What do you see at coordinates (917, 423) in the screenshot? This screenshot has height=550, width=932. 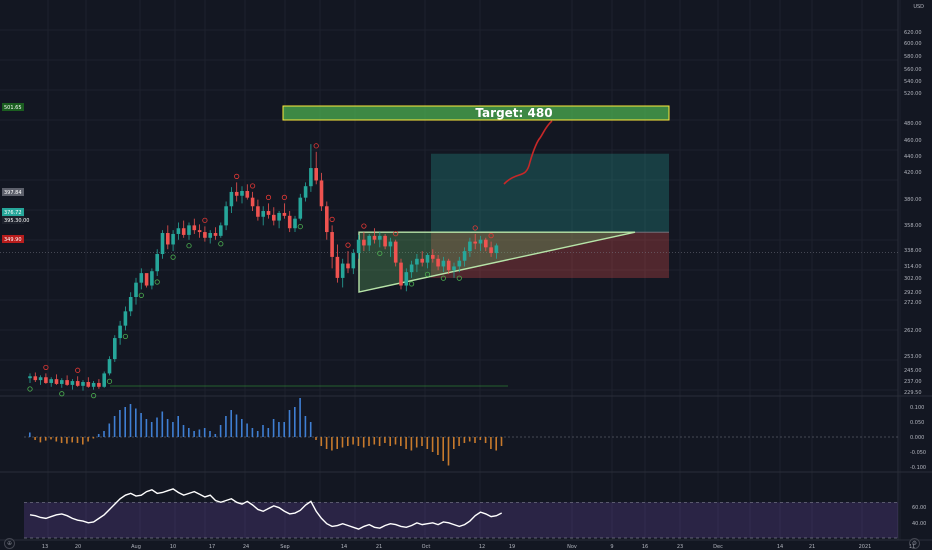 I see `macd-tick: 0.050` at bounding box center [917, 423].